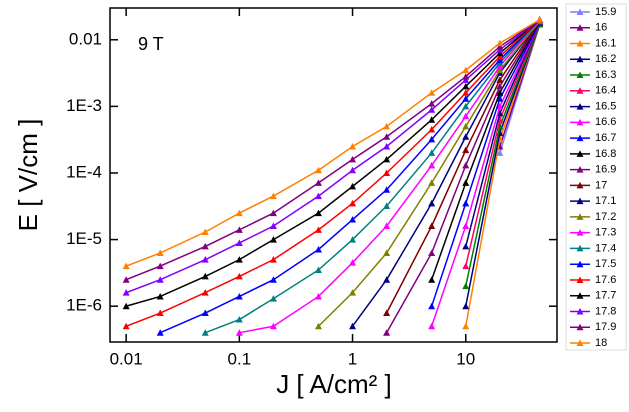 The image size is (629, 412). What do you see at coordinates (605, 75) in the screenshot?
I see `legend-label: 16.3` at bounding box center [605, 75].